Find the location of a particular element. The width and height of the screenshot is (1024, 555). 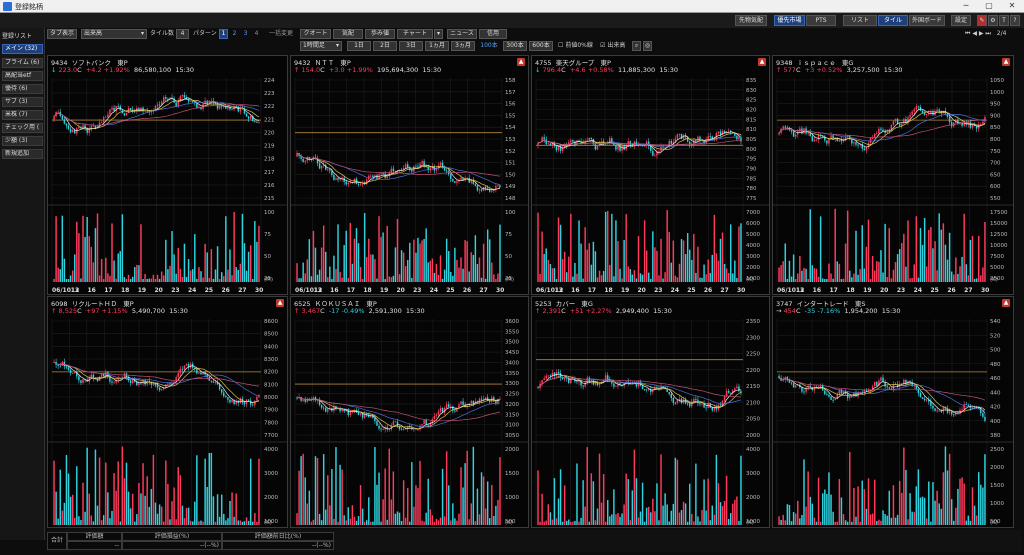

stock-code: 4755 is located at coordinates (543, 63).